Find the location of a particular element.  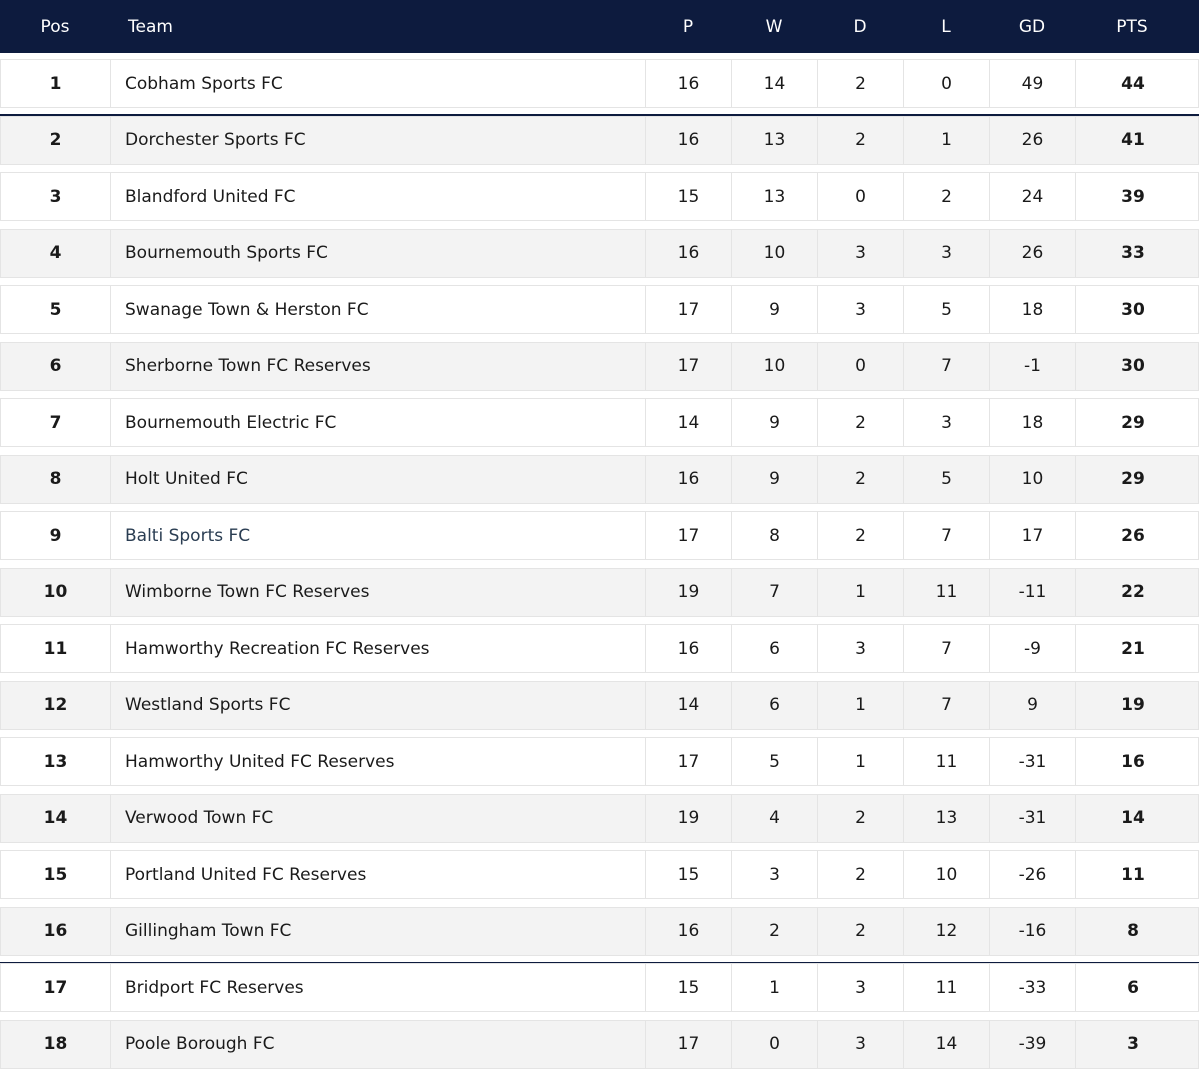

header-lost: L is located at coordinates (946, 26).